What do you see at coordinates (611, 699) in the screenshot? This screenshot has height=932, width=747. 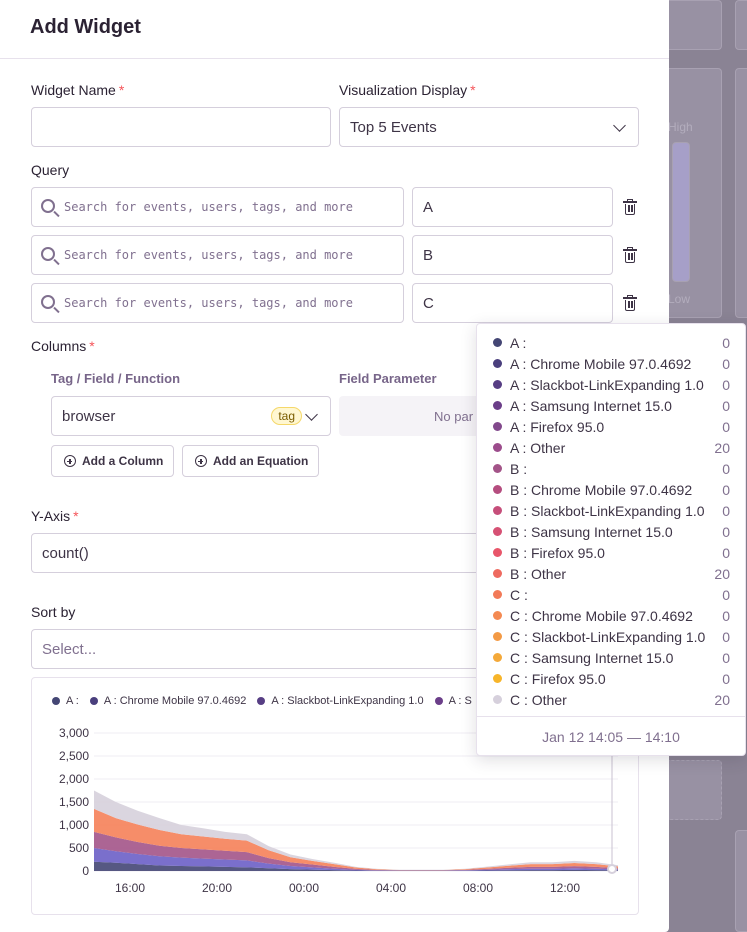 I see `tooltip-row: C : Other 20` at bounding box center [611, 699].